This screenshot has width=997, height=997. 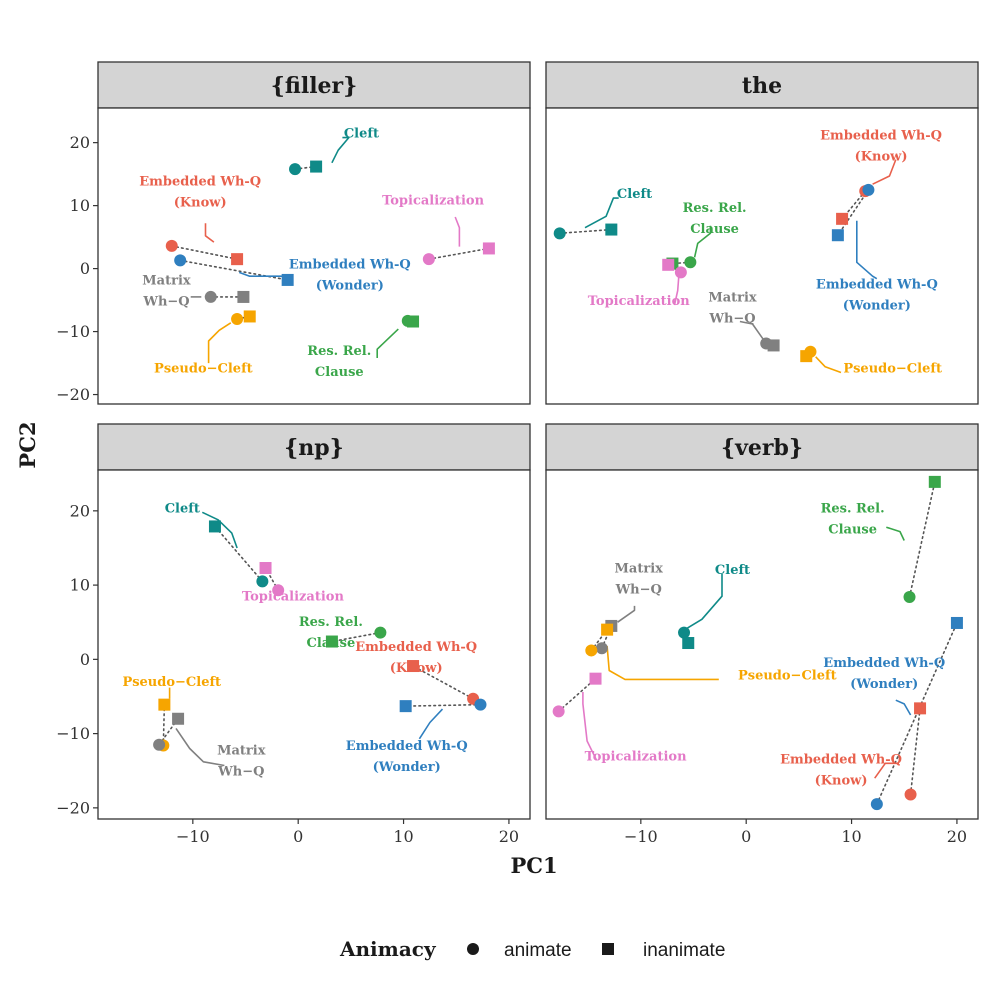 I want to click on pair-connector-pseudo-cleft, so click(x=164, y=725).